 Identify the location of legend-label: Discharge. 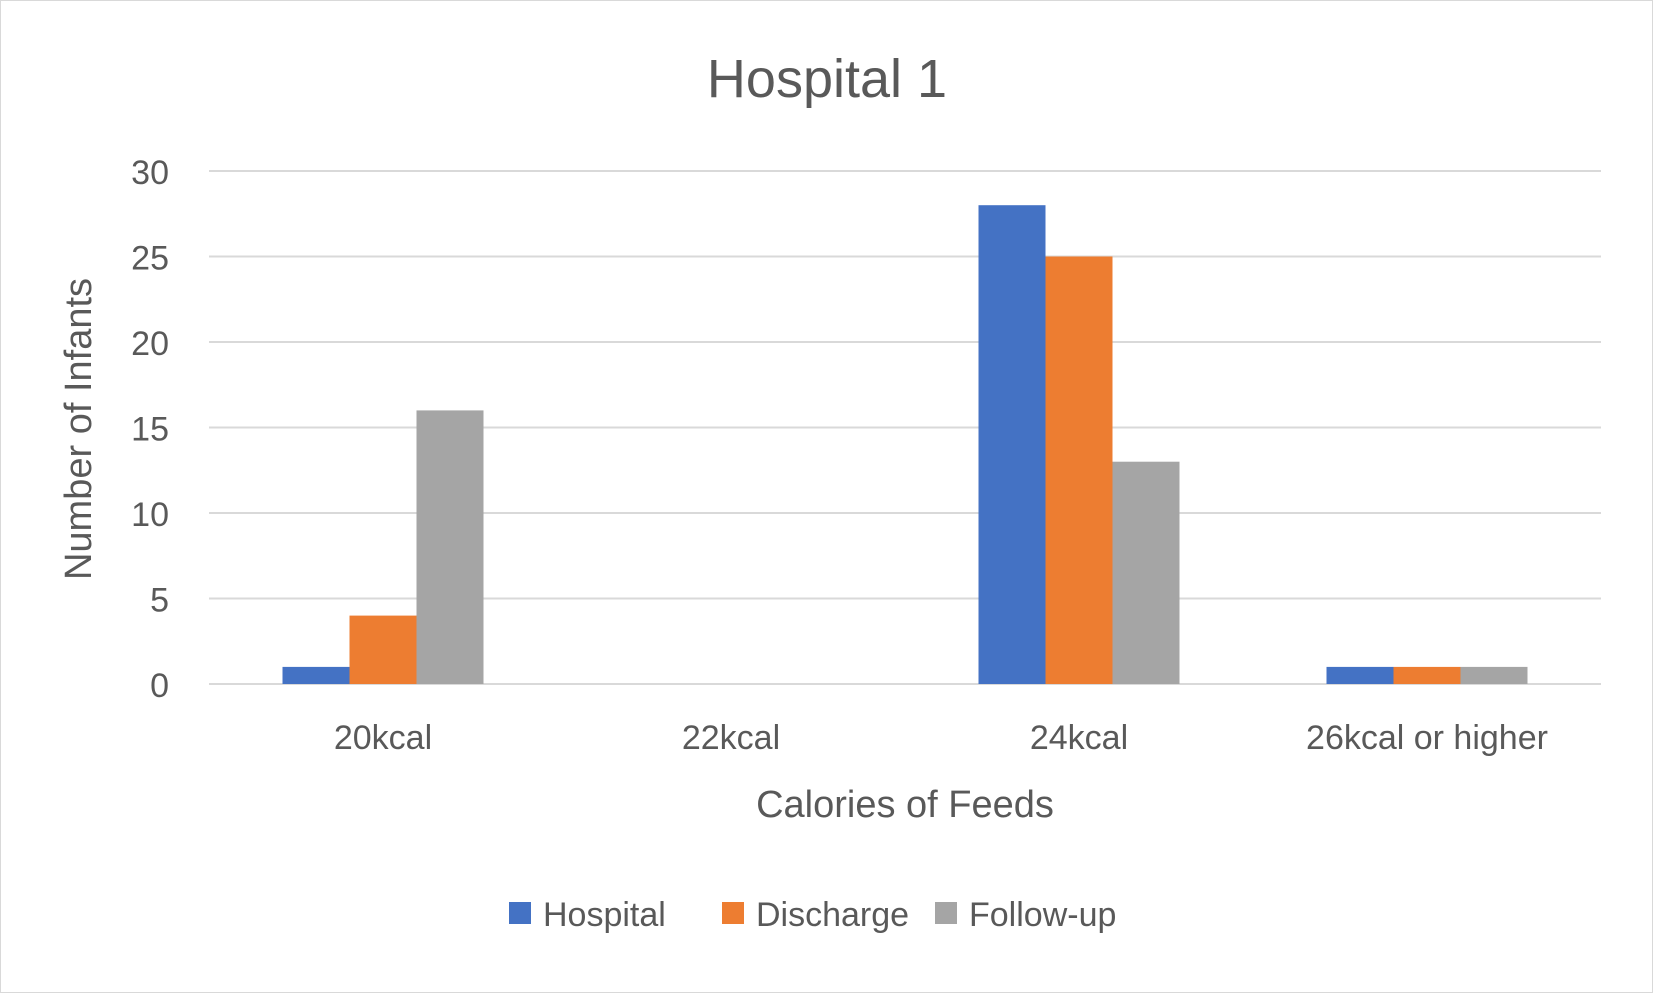
(832, 915).